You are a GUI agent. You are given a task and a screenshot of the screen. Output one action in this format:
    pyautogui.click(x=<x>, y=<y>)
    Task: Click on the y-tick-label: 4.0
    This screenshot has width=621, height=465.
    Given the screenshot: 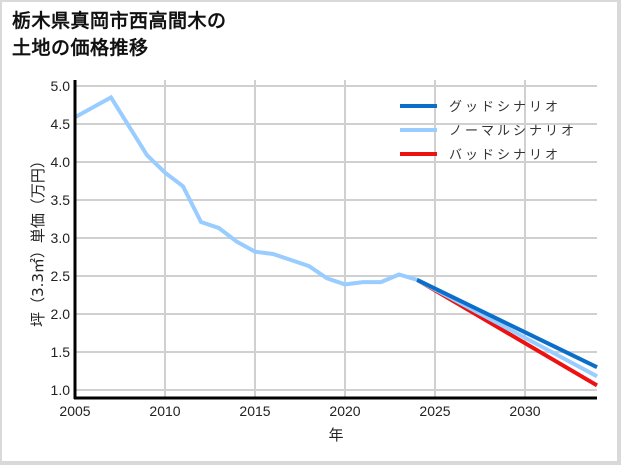 What is the action you would take?
    pyautogui.click(x=61, y=162)
    